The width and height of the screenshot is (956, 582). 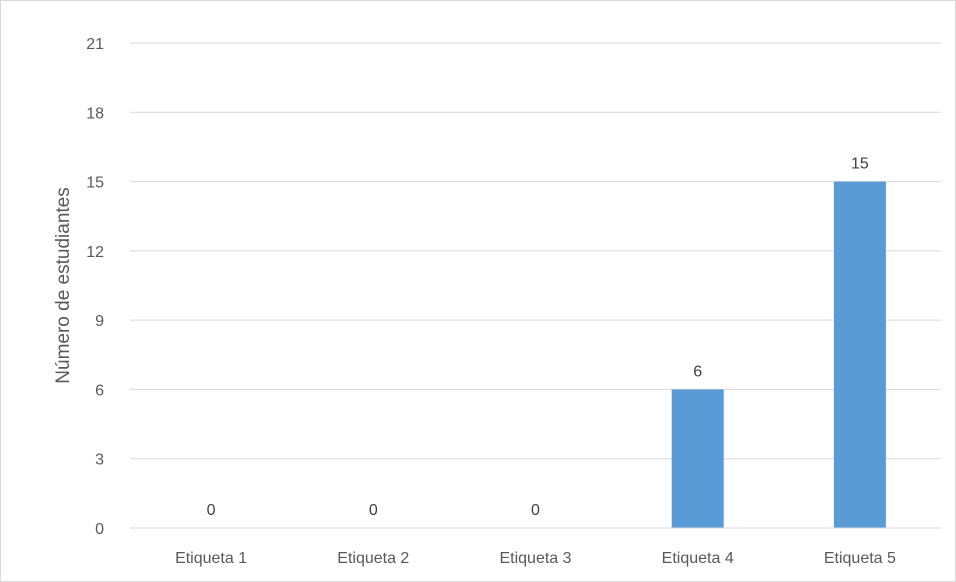 I want to click on y-tick-label: 3, so click(x=99, y=460).